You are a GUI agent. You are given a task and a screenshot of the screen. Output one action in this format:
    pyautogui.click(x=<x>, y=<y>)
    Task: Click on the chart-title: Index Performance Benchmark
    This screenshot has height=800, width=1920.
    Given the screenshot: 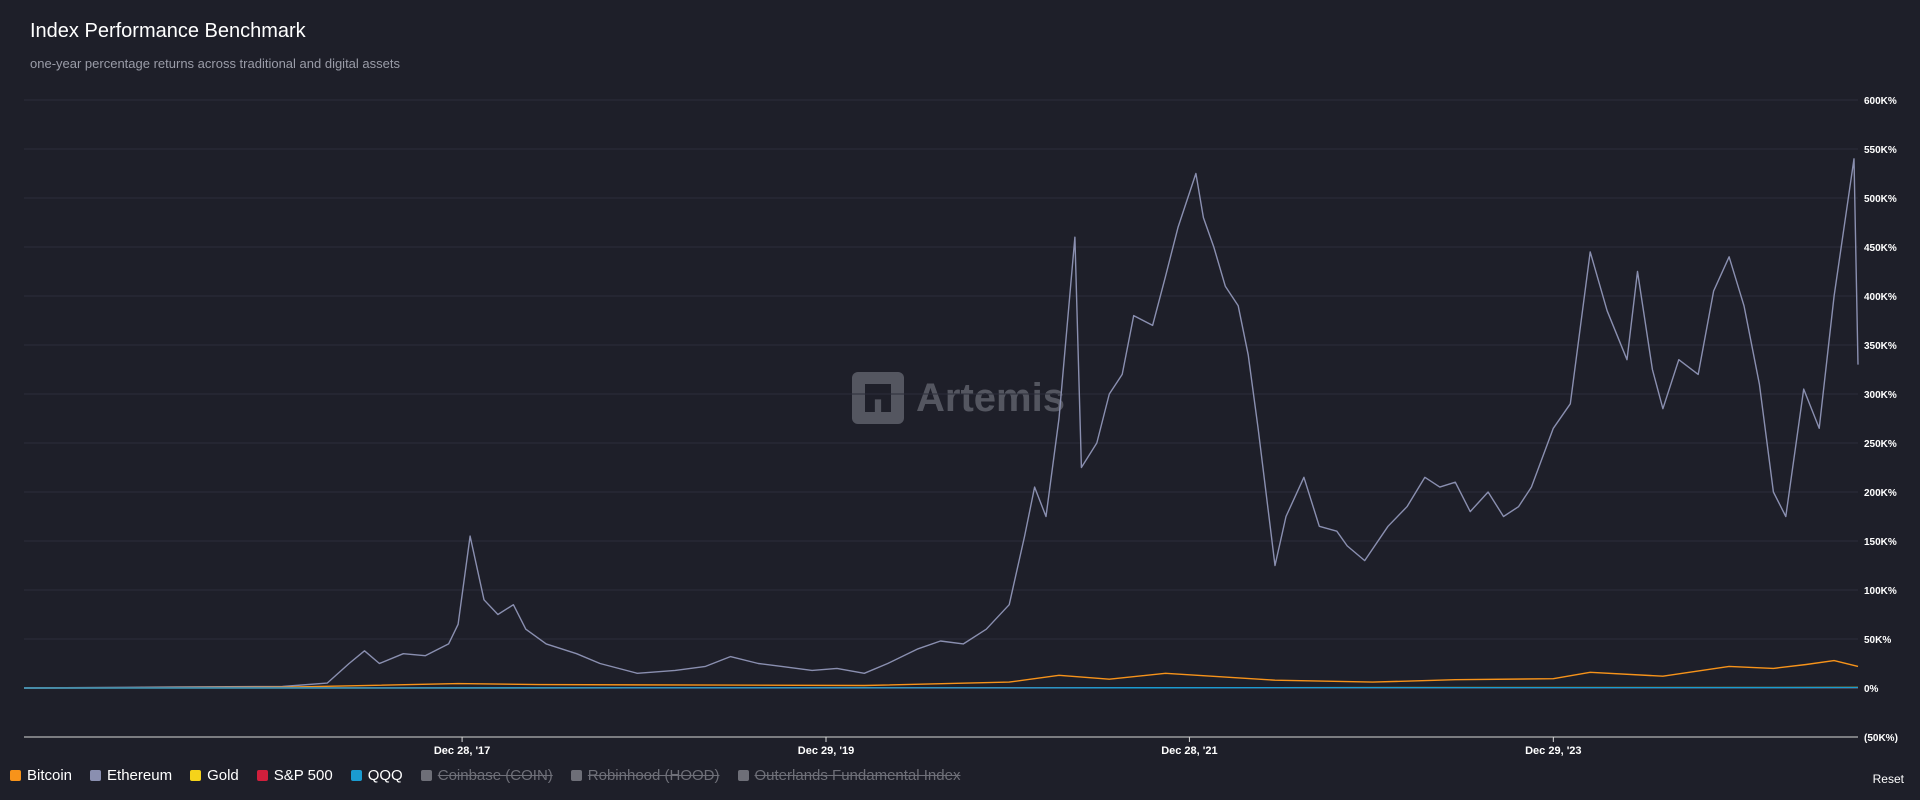 What is the action you would take?
    pyautogui.click(x=168, y=31)
    